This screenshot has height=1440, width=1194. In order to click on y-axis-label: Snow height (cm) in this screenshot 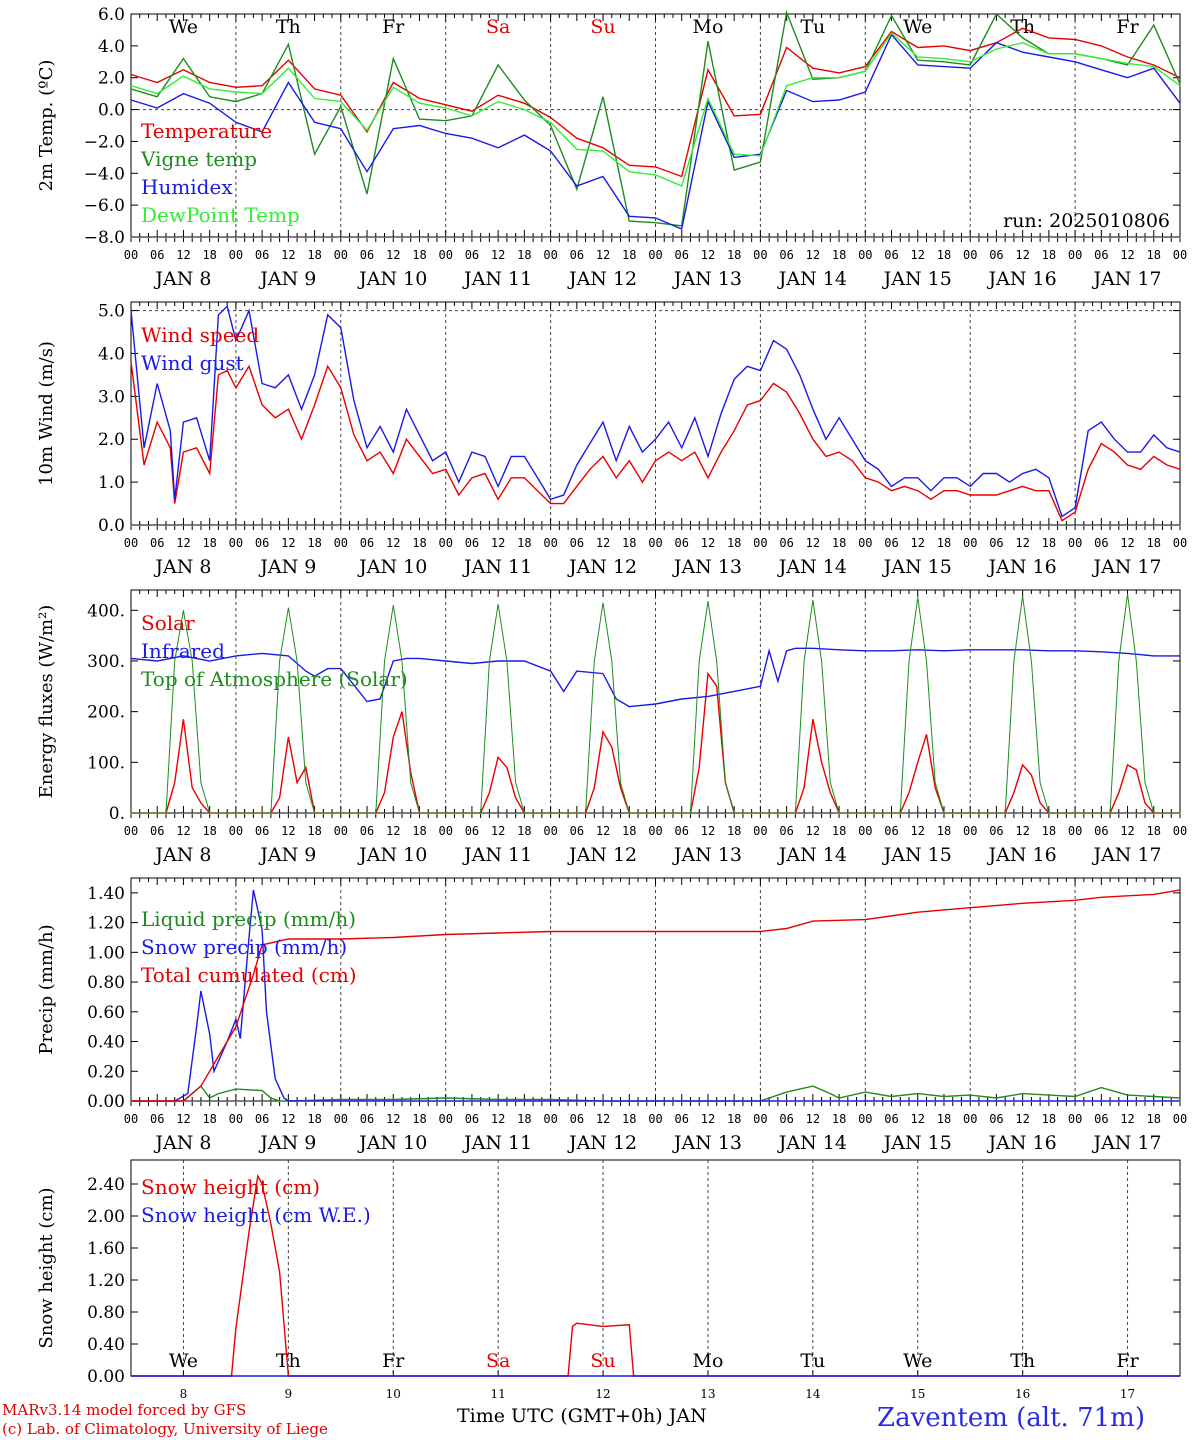, I will do `click(46, 1267)`.